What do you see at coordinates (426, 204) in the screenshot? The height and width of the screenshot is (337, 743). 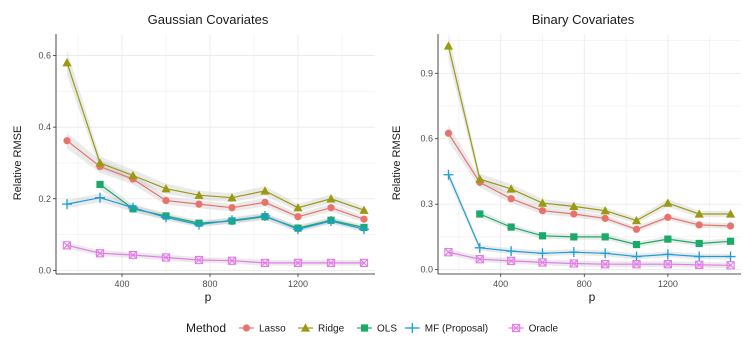 I see `y-tick-label: 0.3` at bounding box center [426, 204].